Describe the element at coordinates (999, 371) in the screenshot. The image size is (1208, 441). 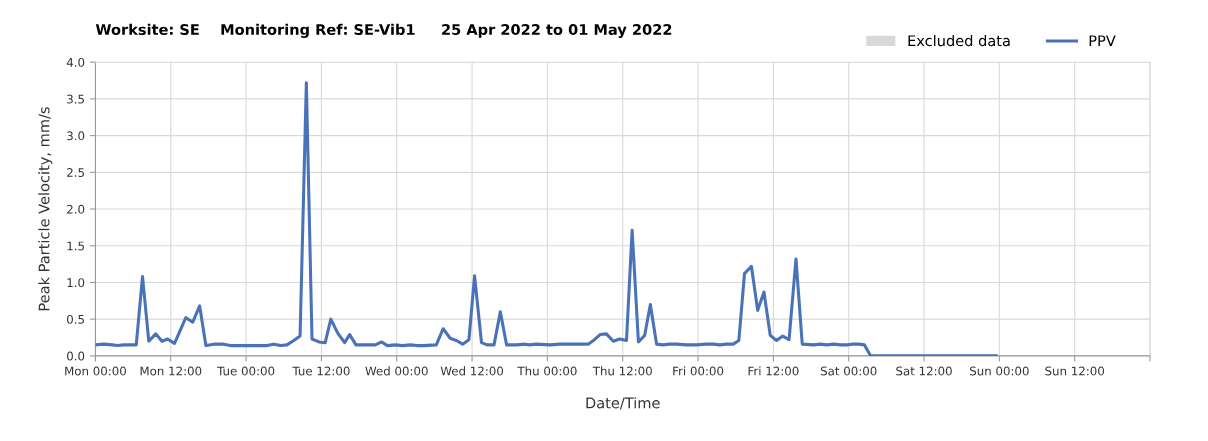
I see `x-tick-label: Sun 00:00` at that location.